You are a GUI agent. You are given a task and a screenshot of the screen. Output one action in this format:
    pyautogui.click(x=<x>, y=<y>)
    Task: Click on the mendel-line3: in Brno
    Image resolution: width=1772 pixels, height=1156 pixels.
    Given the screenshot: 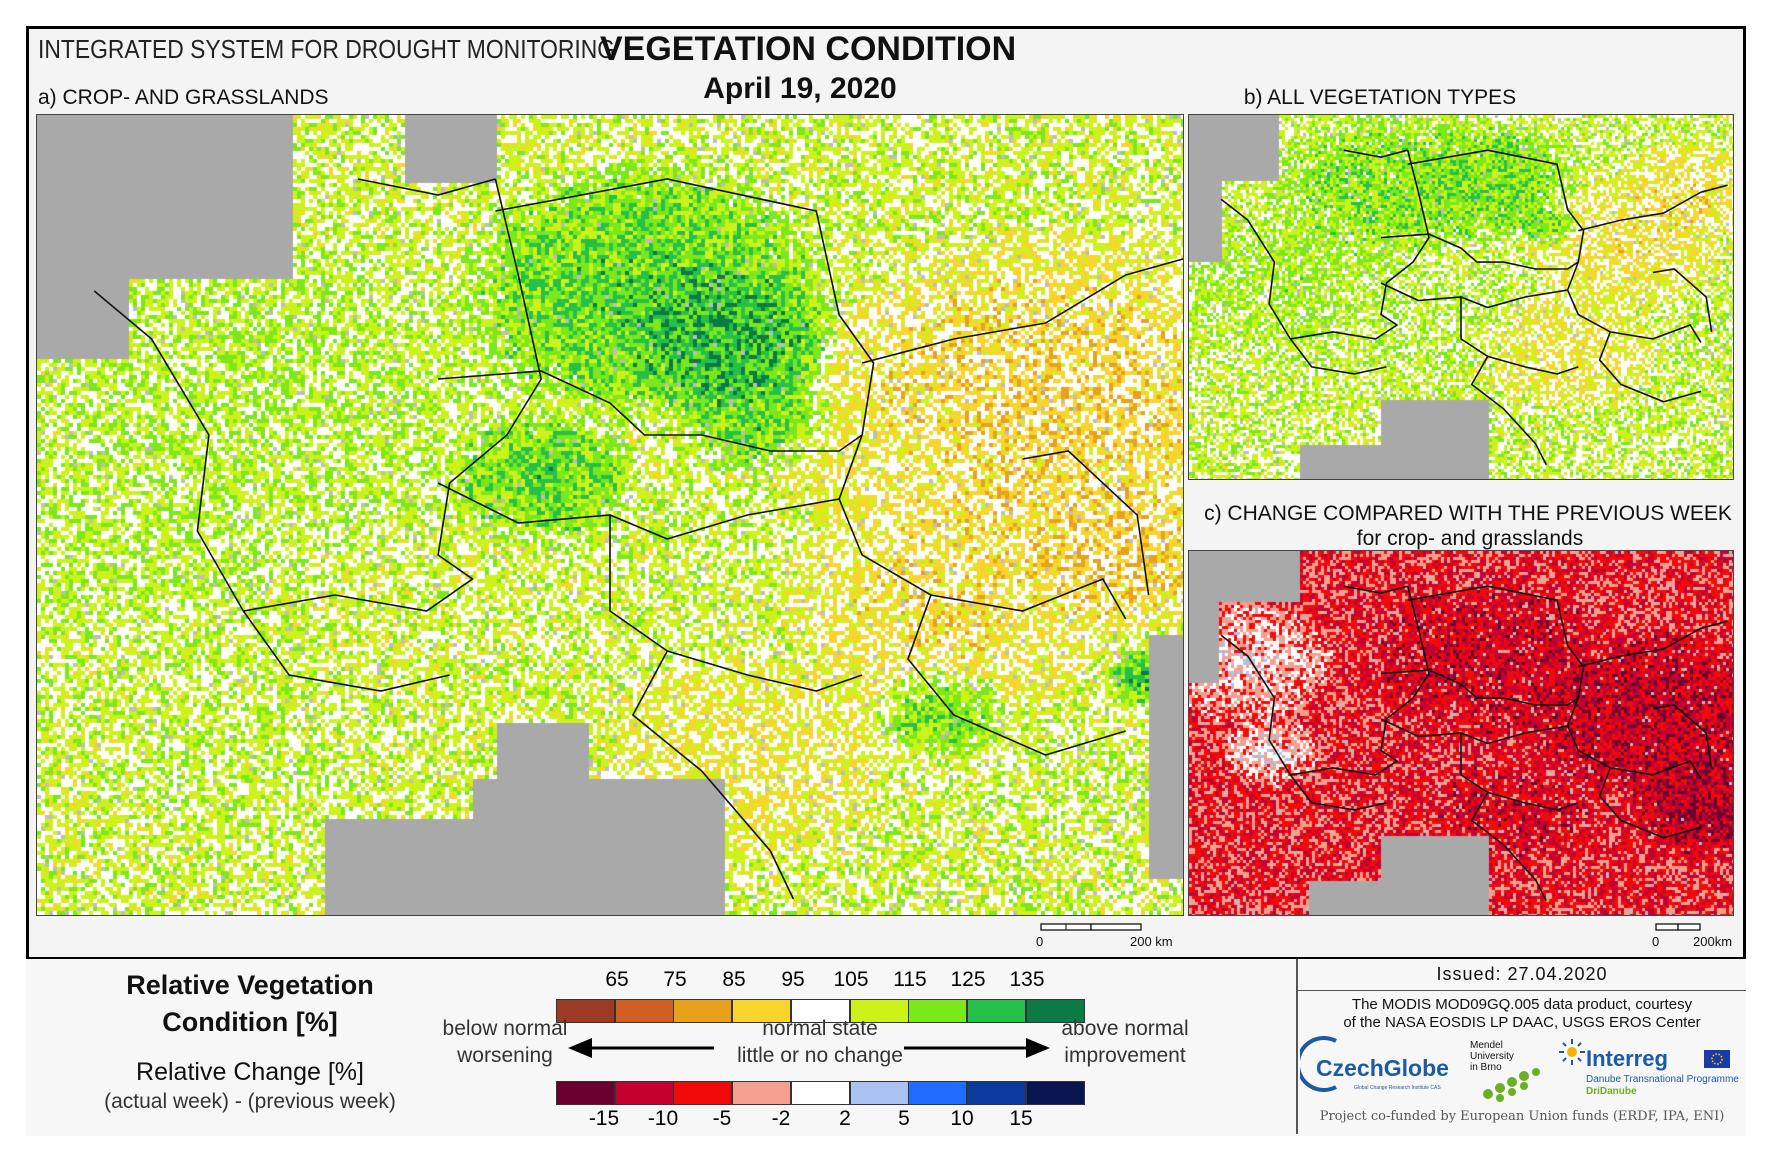 What is the action you would take?
    pyautogui.click(x=1486, y=1067)
    